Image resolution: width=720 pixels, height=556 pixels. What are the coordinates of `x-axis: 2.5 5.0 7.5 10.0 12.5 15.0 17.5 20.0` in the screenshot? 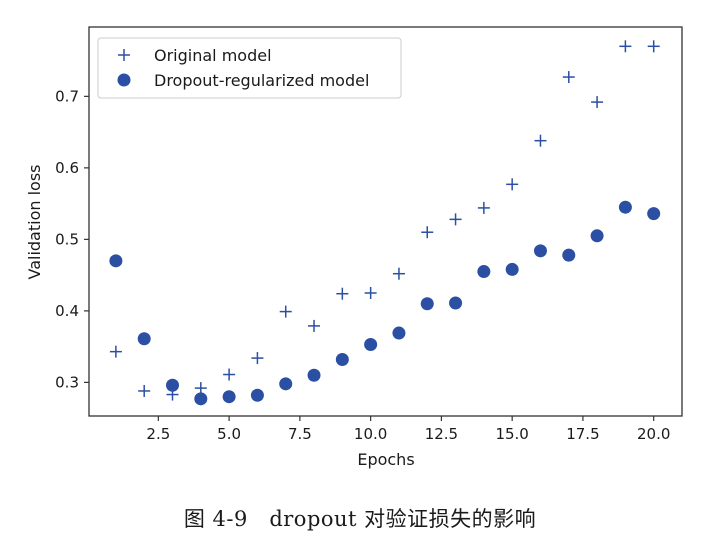 It's located at (408, 429).